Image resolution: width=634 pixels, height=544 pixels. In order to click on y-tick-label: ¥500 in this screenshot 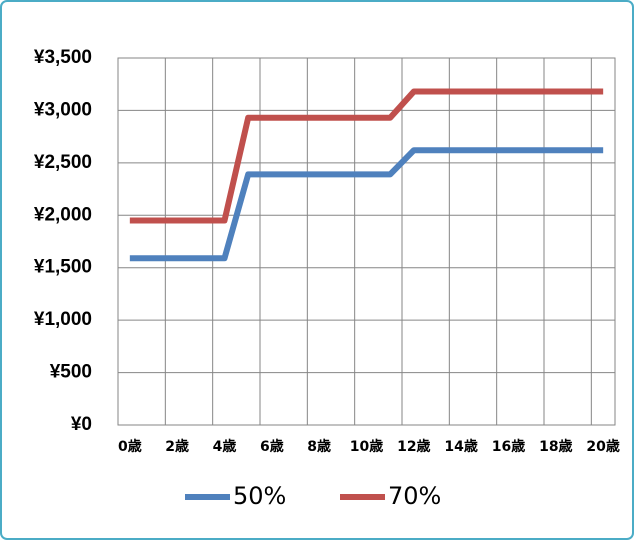, I will do `click(71, 372)`.